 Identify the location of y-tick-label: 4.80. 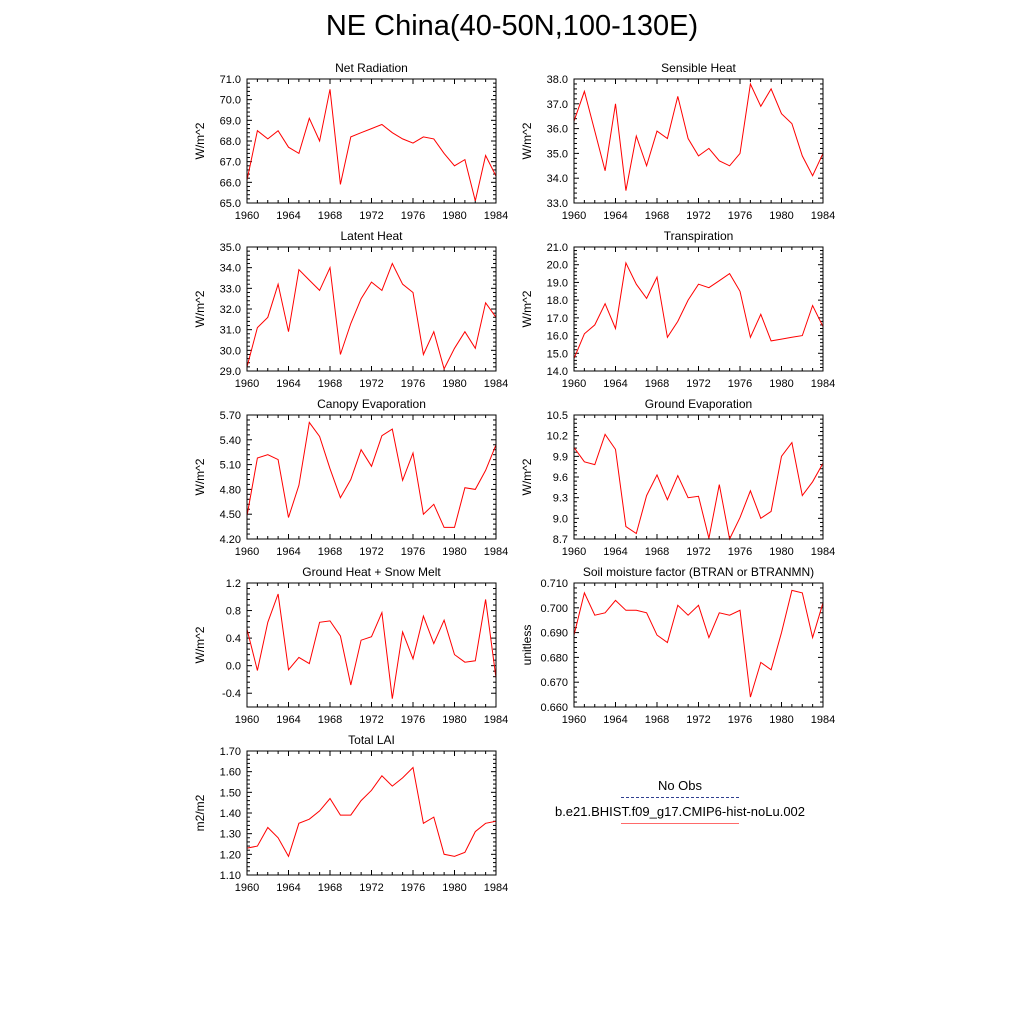
(230, 490).